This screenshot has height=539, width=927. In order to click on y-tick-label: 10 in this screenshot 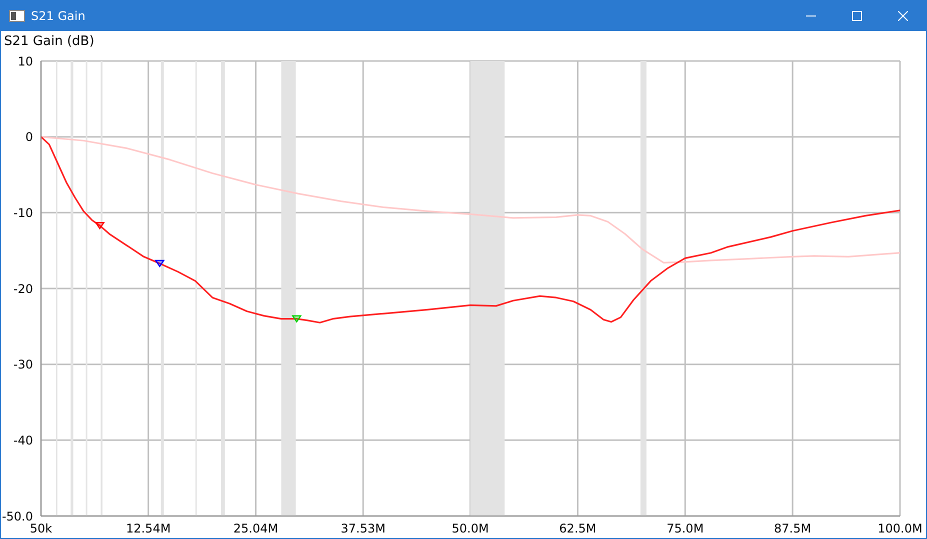, I will do `click(25, 61)`.